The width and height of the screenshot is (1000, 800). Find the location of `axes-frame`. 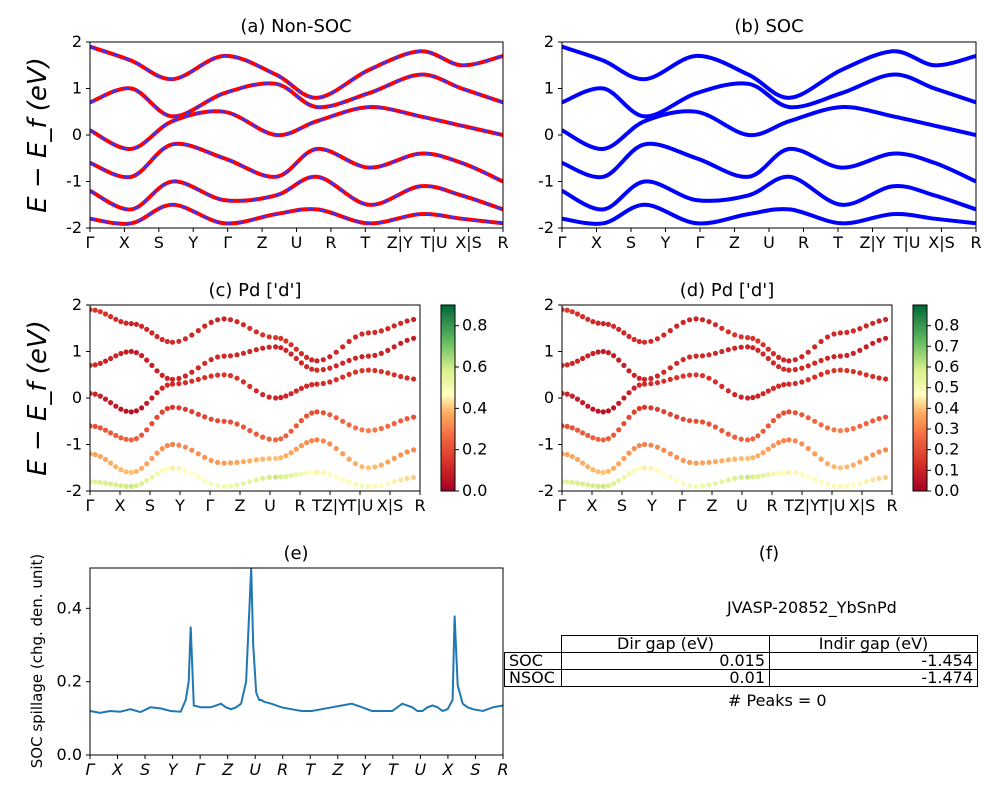

axes-frame is located at coordinates (296, 661).